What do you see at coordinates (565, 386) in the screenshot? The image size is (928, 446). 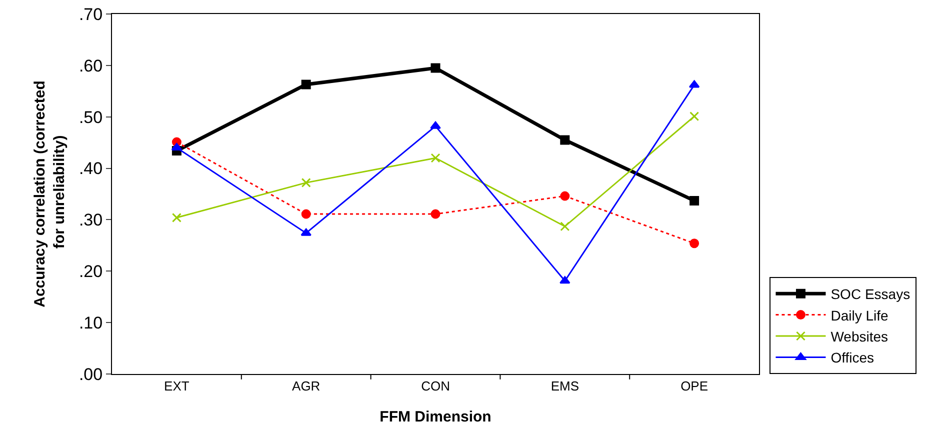 I see `x-tick-label: EMS` at bounding box center [565, 386].